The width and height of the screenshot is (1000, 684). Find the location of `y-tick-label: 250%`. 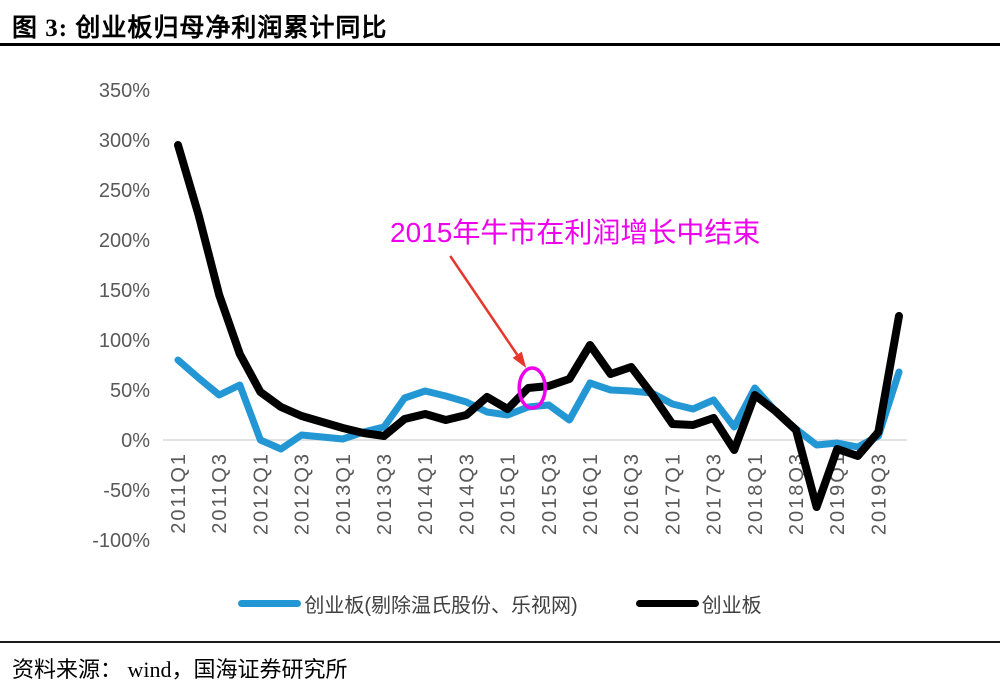

y-tick-label: 250% is located at coordinates (124, 191).